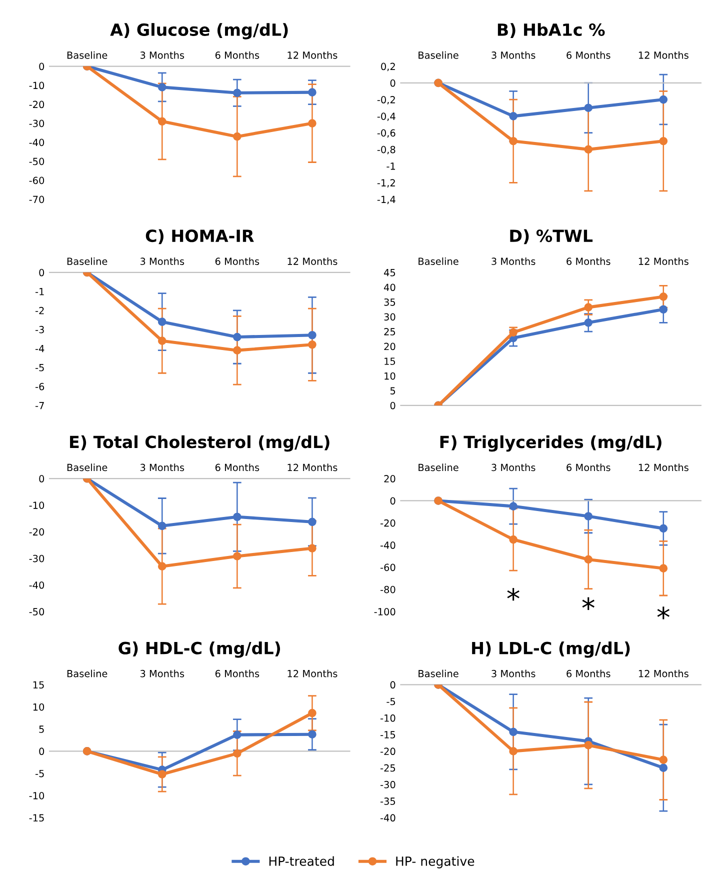 The width and height of the screenshot is (708, 884). I want to click on y-tick-label: -0,4, so click(386, 116).